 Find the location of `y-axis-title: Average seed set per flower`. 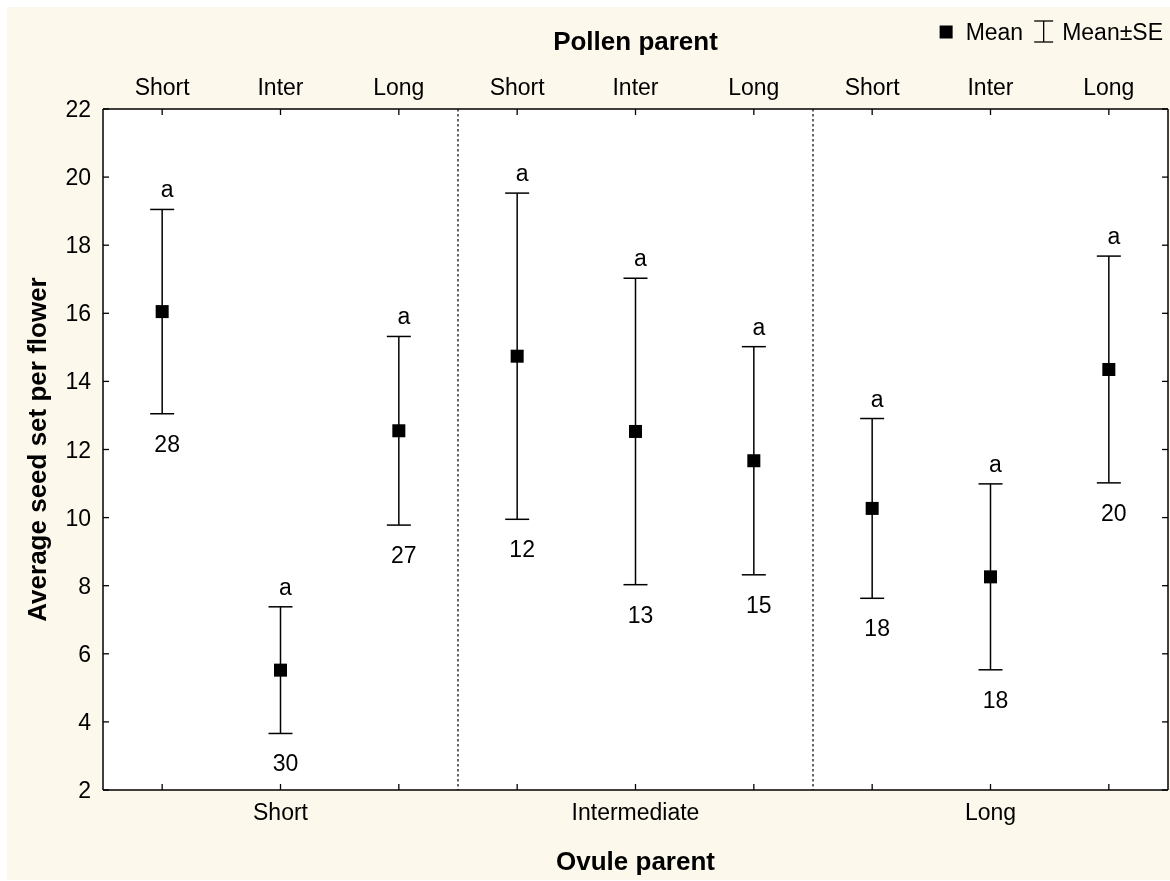

y-axis-title: Average seed set per flower is located at coordinates (37, 449).